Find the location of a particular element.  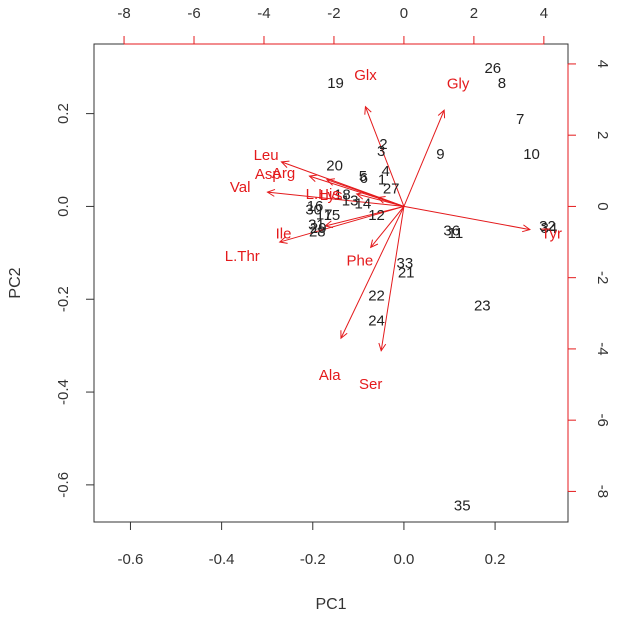

right-tick-label: -6 is located at coordinates (602, 419).